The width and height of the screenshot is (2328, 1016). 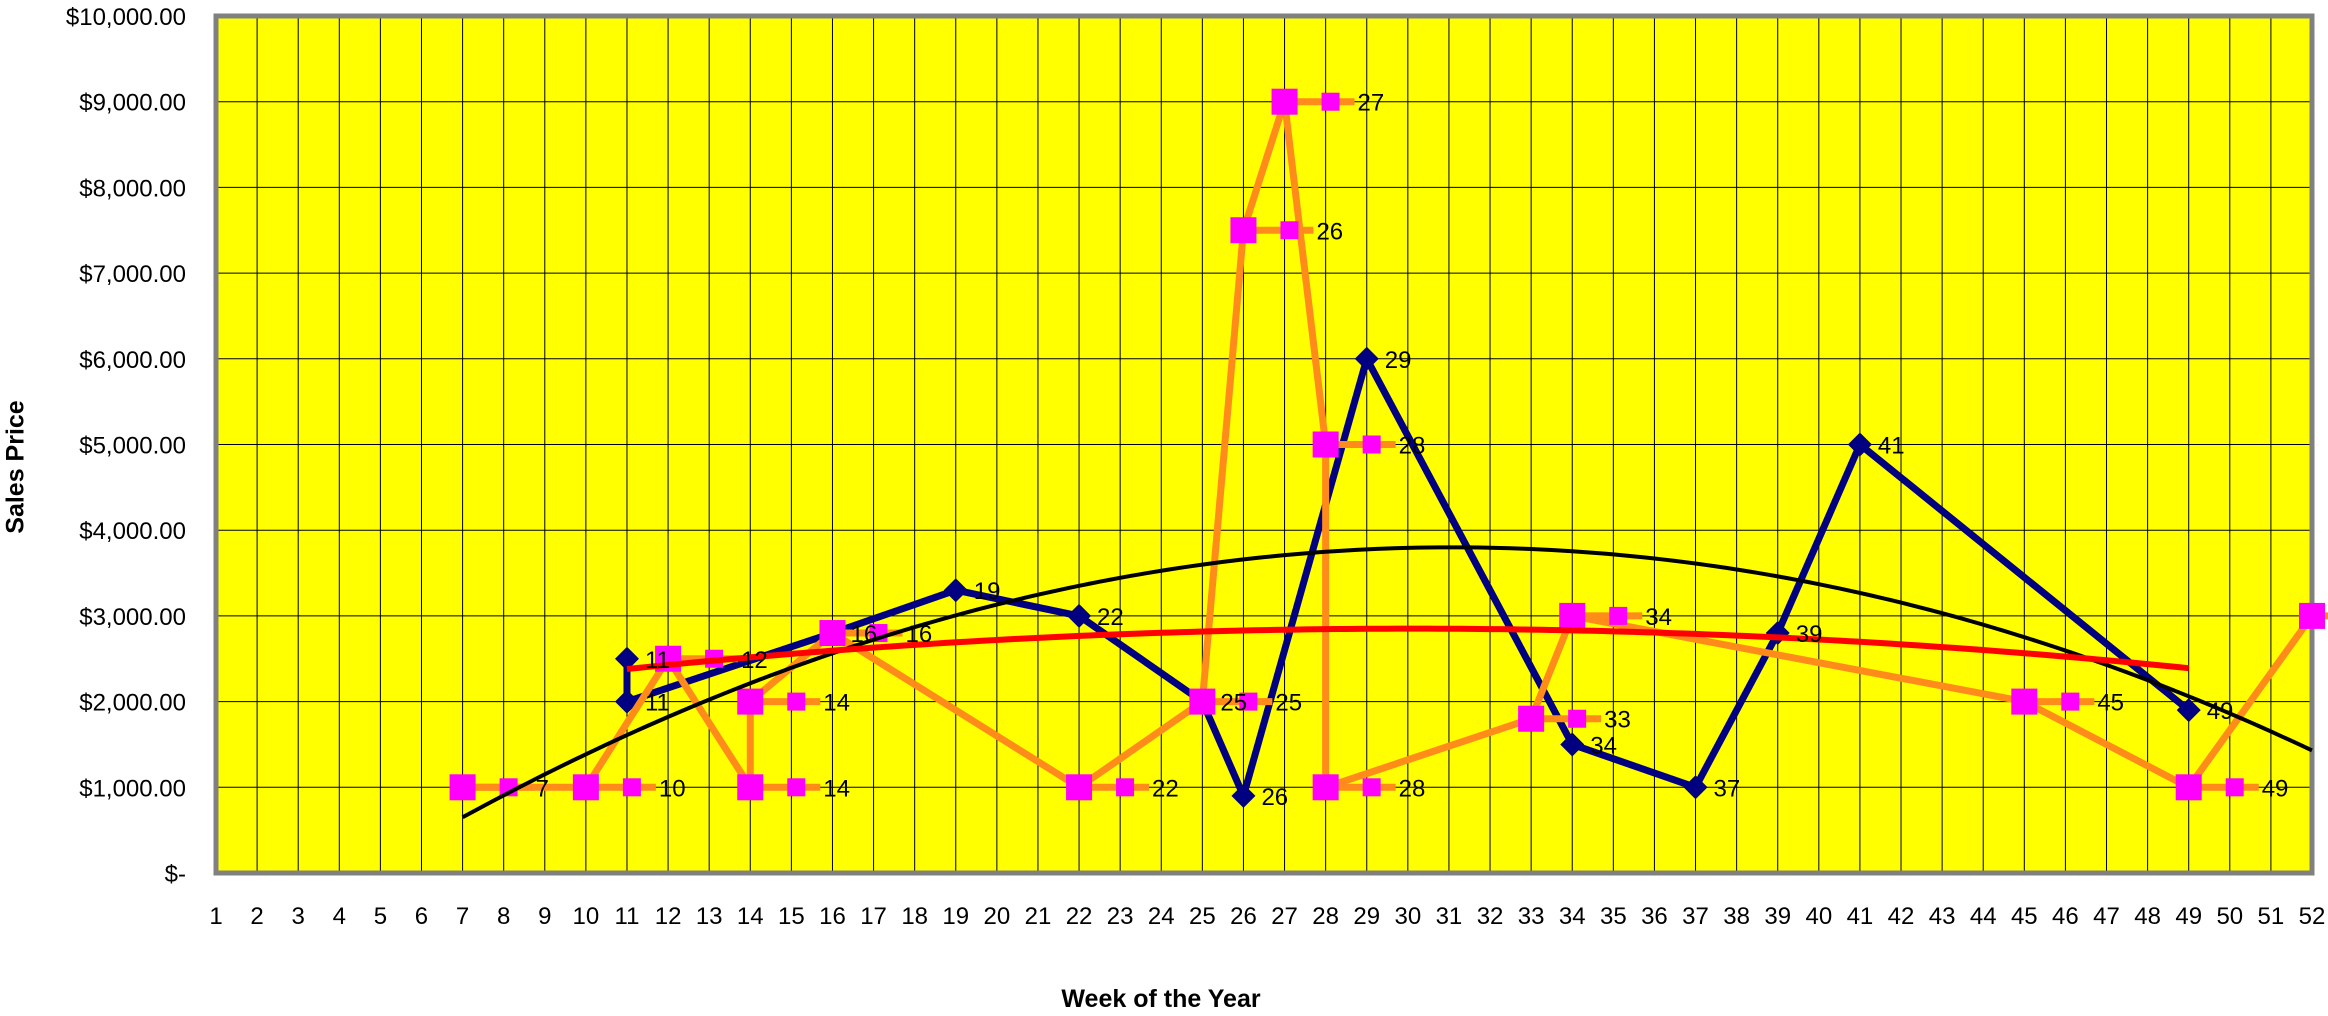 What do you see at coordinates (1891, 446) in the screenshot?
I see `data-label: 41` at bounding box center [1891, 446].